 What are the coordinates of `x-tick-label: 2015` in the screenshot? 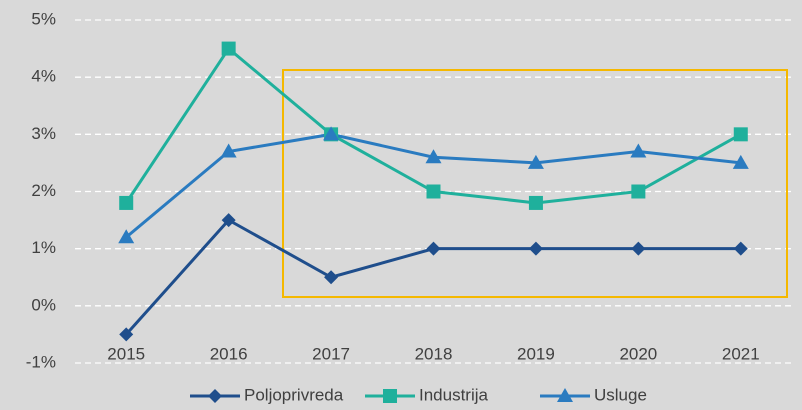 It's located at (126, 353).